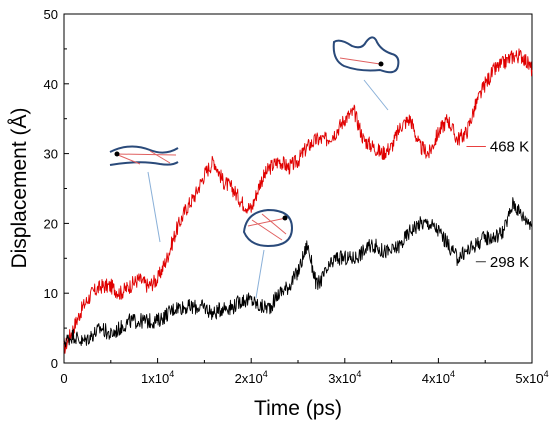 This screenshot has width=550, height=426. I want to click on chain-sketch-extended-icon, so click(144, 194).